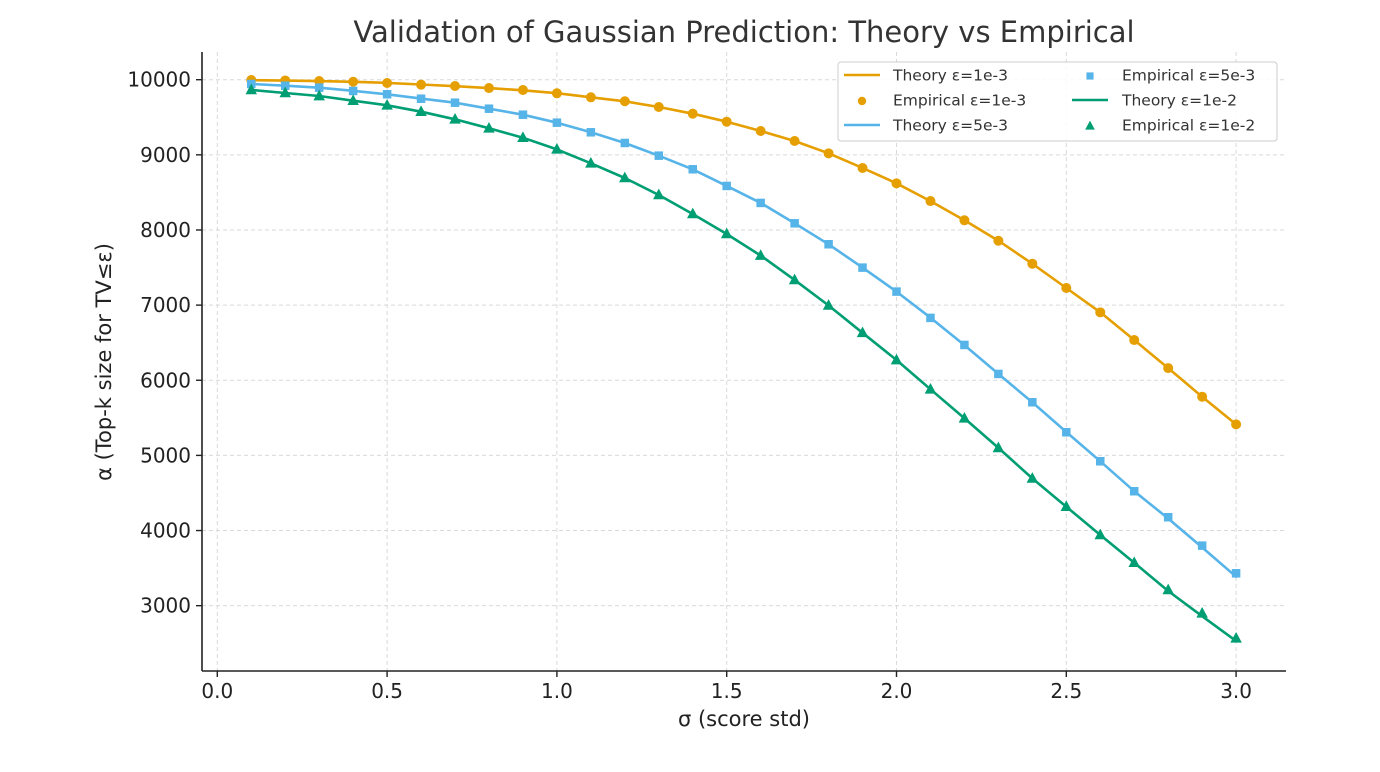 The width and height of the screenshot is (1380, 772). Describe the element at coordinates (217, 691) in the screenshot. I see `x-tick-label: 0.0` at that location.